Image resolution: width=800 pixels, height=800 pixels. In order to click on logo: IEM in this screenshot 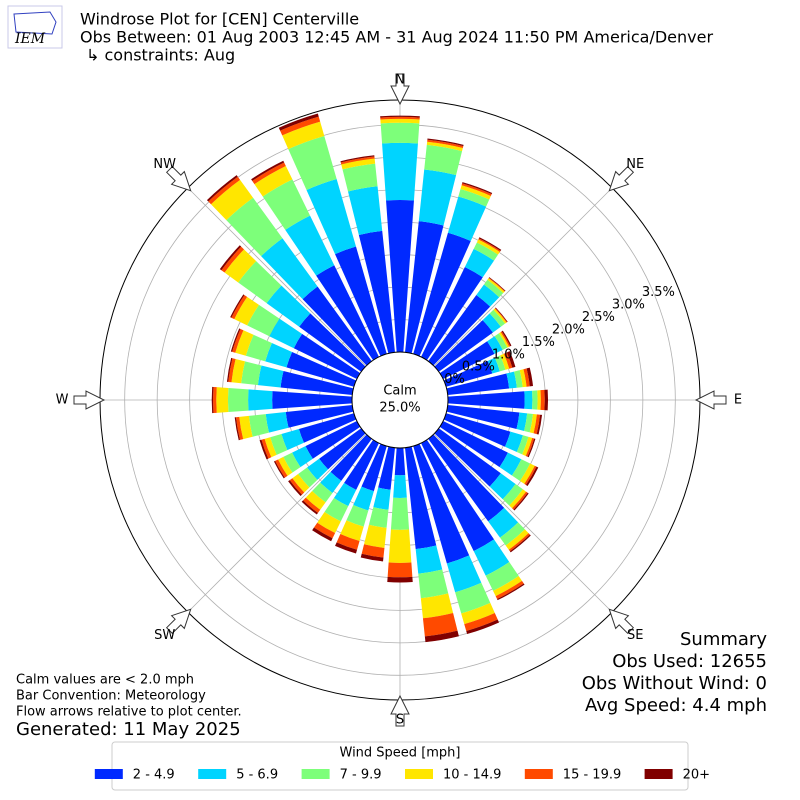, I will do `click(35, 27)`.